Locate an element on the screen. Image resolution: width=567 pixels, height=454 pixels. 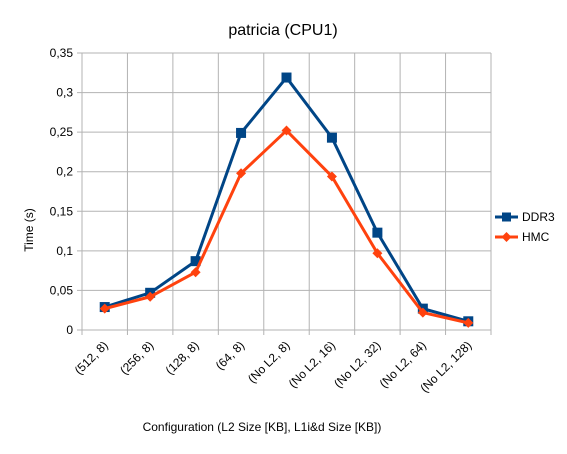
y-tick-label: 0,35 is located at coordinates (62, 53).